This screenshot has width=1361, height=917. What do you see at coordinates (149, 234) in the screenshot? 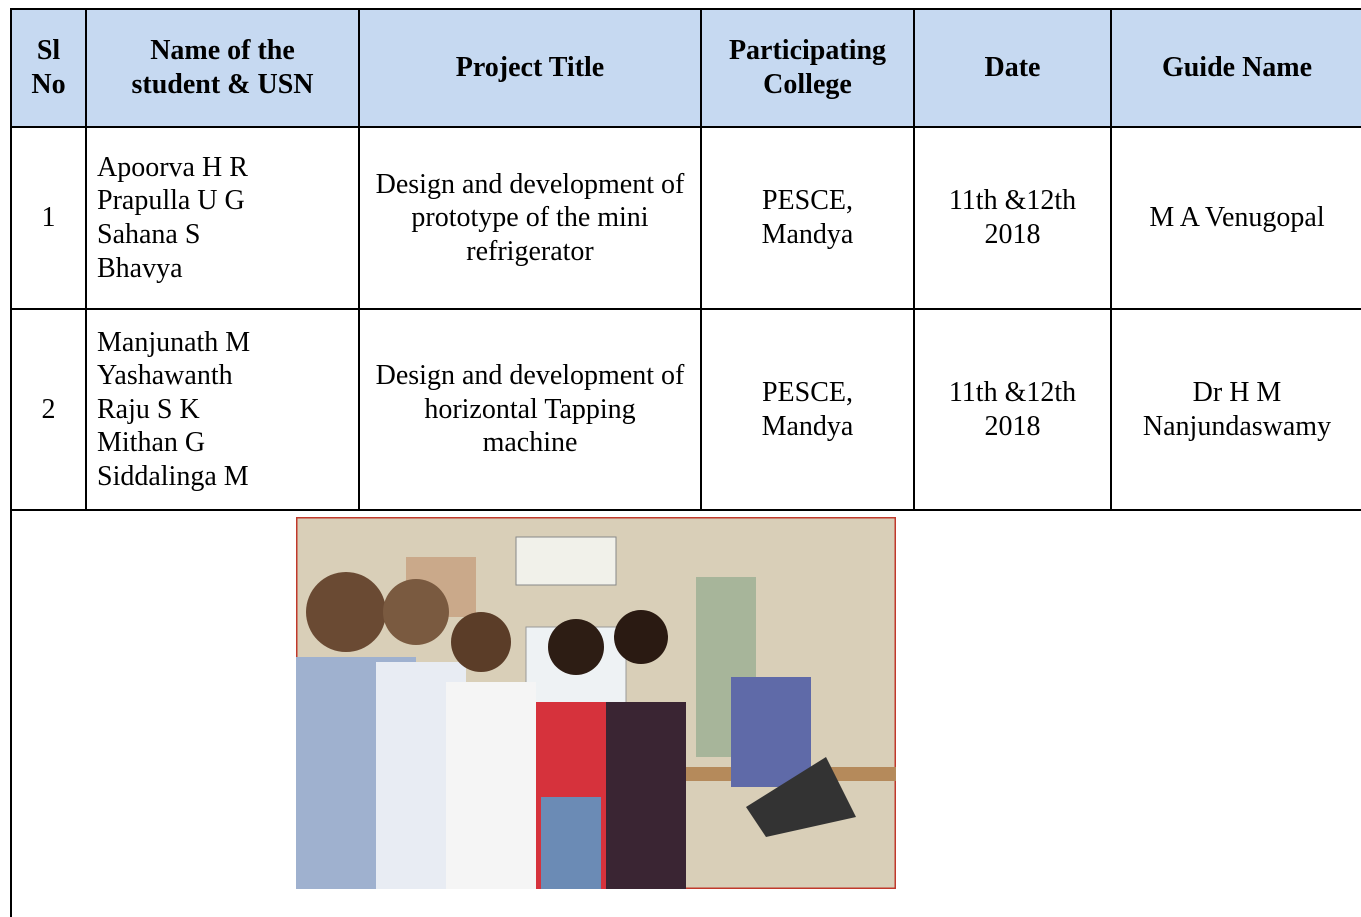
I see `student-name: Sahana S` at bounding box center [149, 234].